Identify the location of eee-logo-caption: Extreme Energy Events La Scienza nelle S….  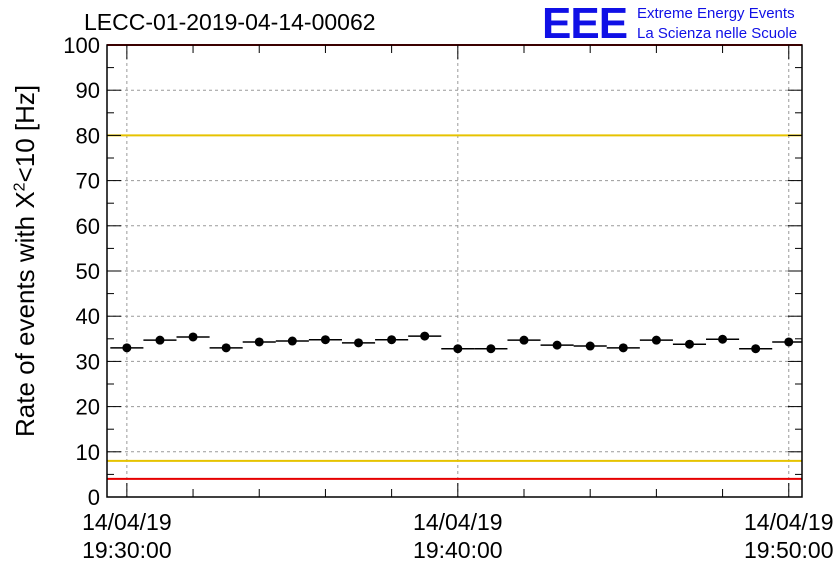
(717, 24).